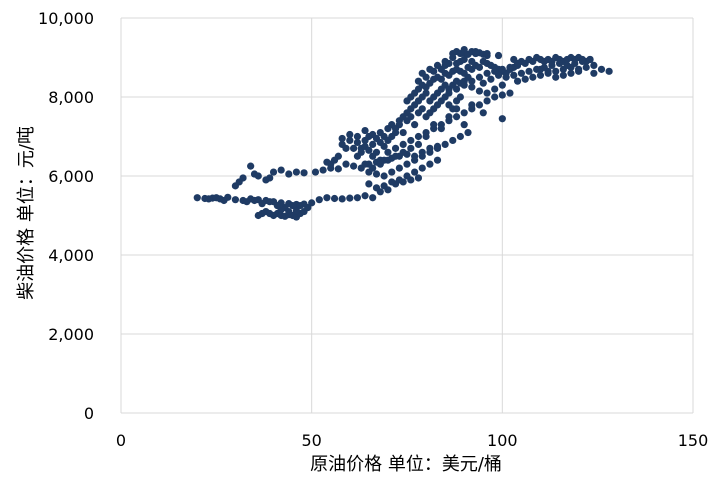 This screenshot has width=711, height=479. I want to click on x-axis-title: 原油价格 单位：美元/桶, so click(406, 464).